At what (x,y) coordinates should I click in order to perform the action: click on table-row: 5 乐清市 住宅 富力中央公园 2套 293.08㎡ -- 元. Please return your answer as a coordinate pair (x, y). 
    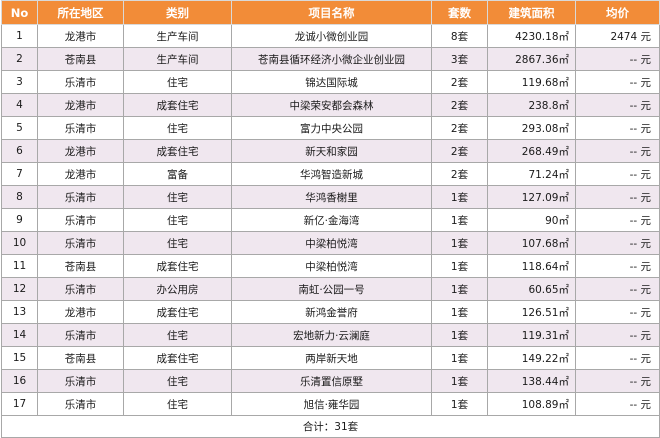
    Looking at the image, I should click on (330, 128).